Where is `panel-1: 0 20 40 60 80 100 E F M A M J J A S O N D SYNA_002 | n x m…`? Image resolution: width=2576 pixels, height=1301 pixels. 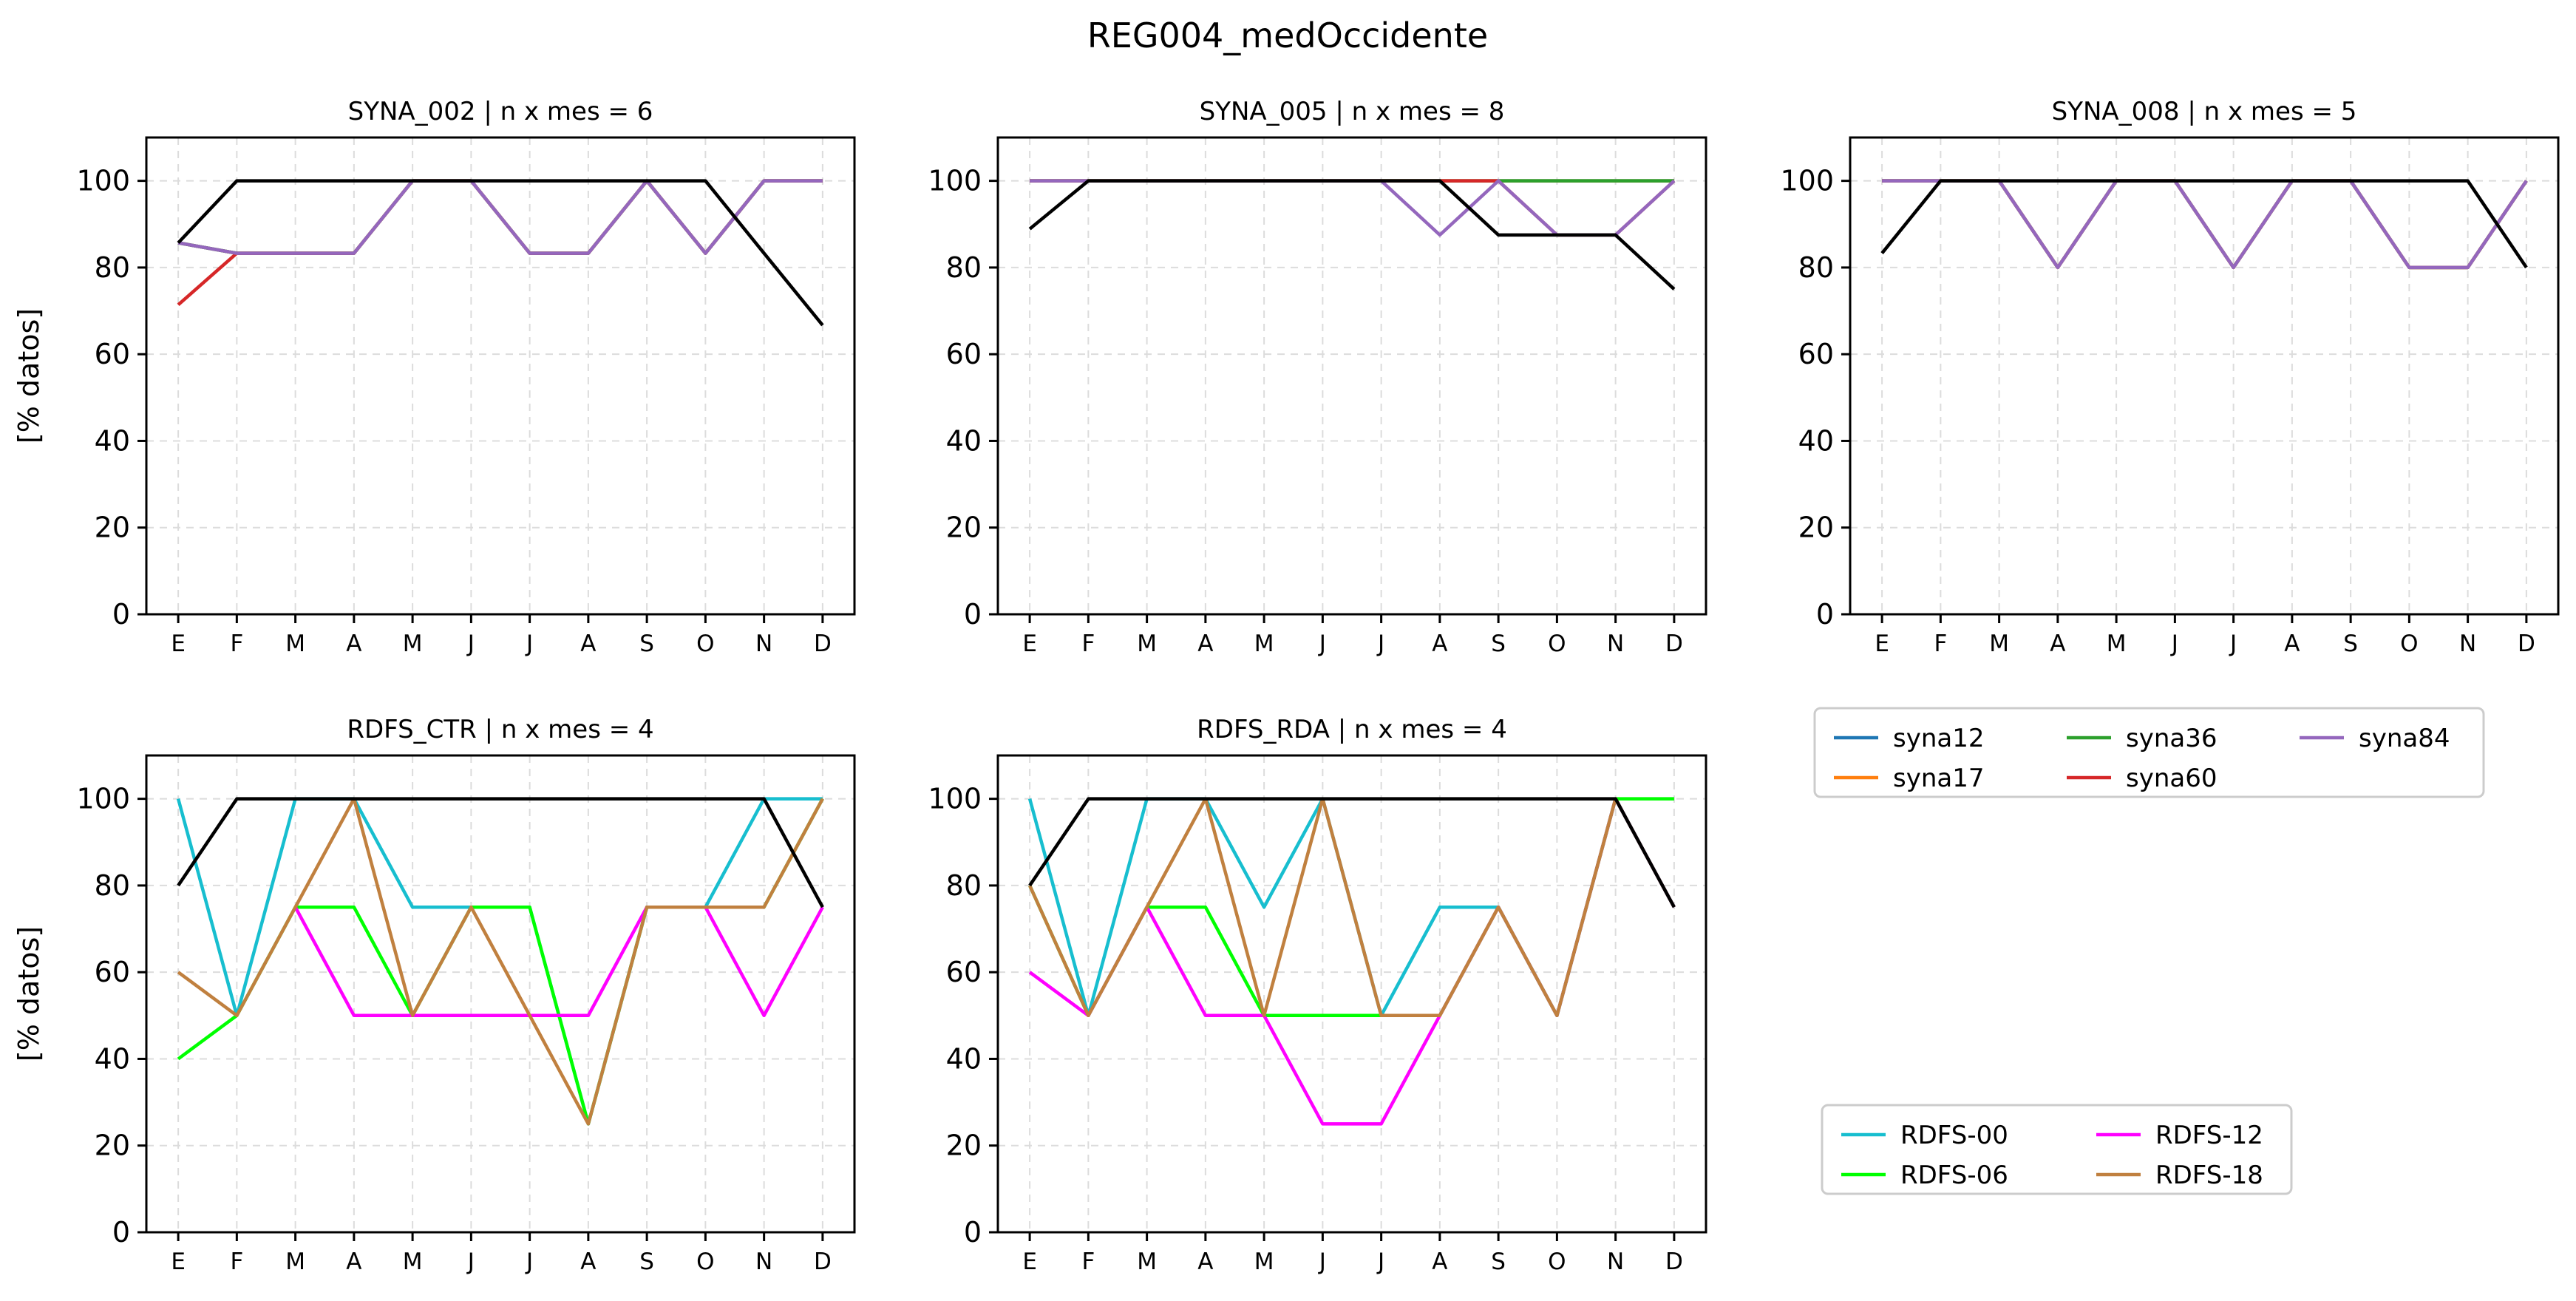
panel-1: 0 20 40 60 80 100 E F M A M J J A S O N D SYNA_002 | n x m… is located at coordinates (434, 377).